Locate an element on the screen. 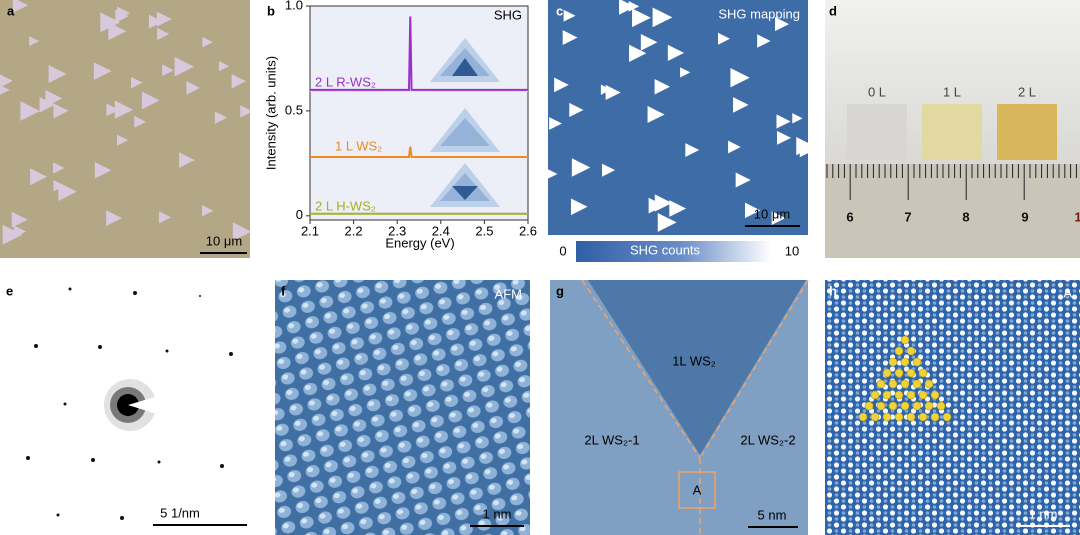  band is located at coordinates (419, 91).